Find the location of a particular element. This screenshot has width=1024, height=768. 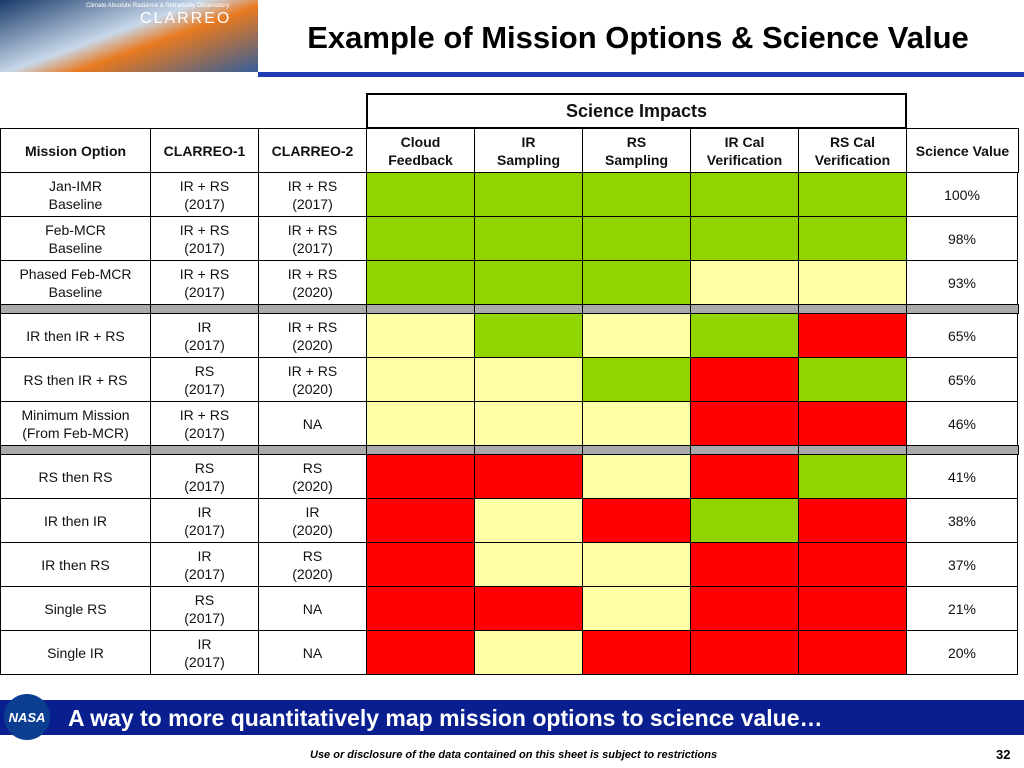

group-header: Science Impacts is located at coordinates (636, 111).